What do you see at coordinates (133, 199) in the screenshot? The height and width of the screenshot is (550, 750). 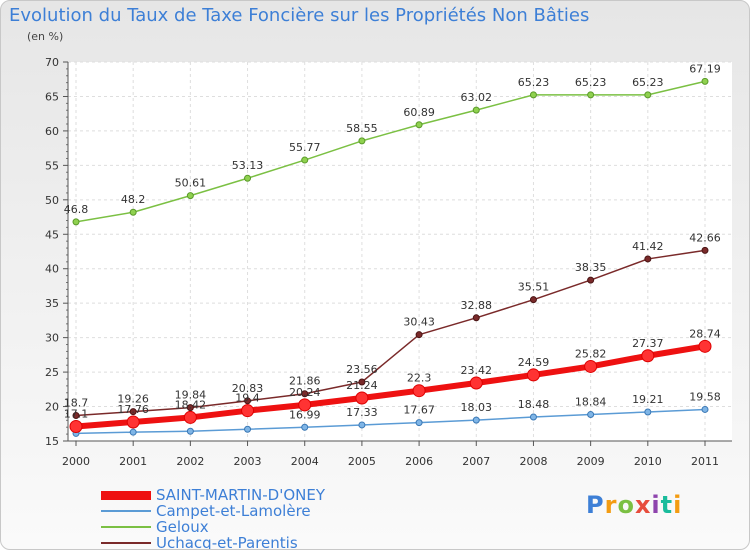 I see `data-label-geloux: 48.2` at bounding box center [133, 199].